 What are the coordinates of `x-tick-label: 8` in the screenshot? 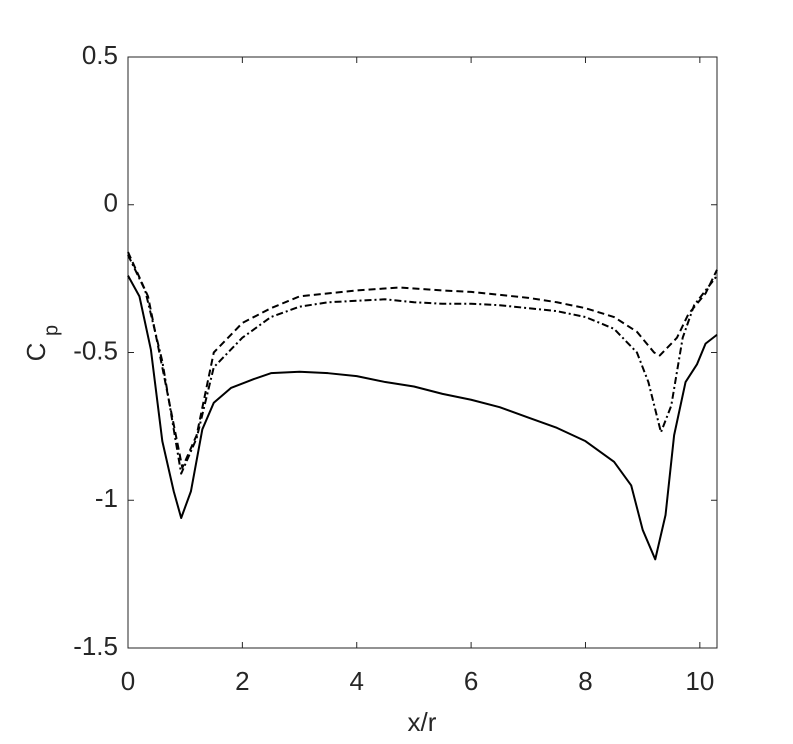 It's located at (585, 681).